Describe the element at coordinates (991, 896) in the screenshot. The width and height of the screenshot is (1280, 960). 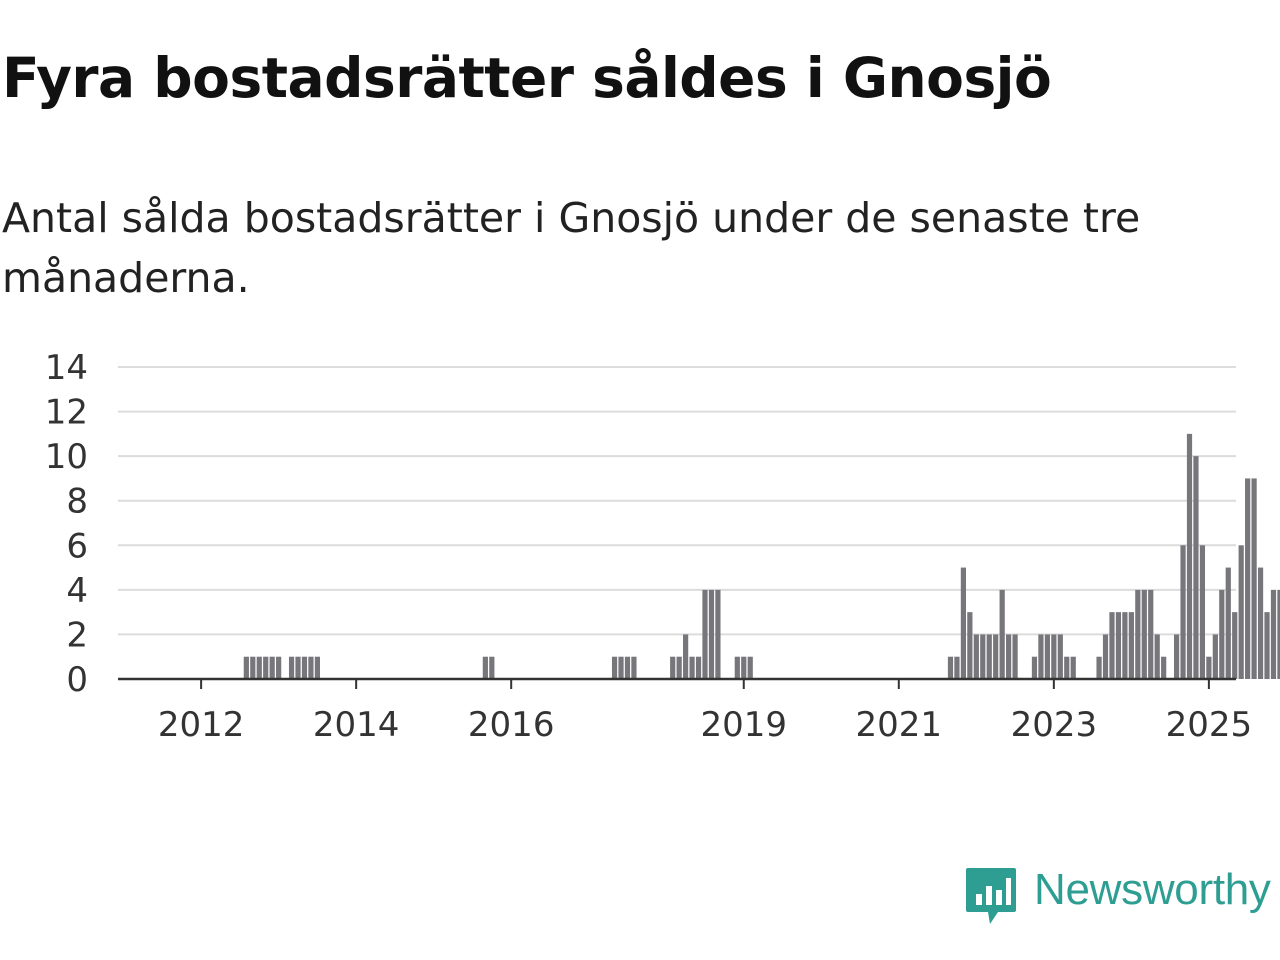
I see `newsworthy-logo-icon` at that location.